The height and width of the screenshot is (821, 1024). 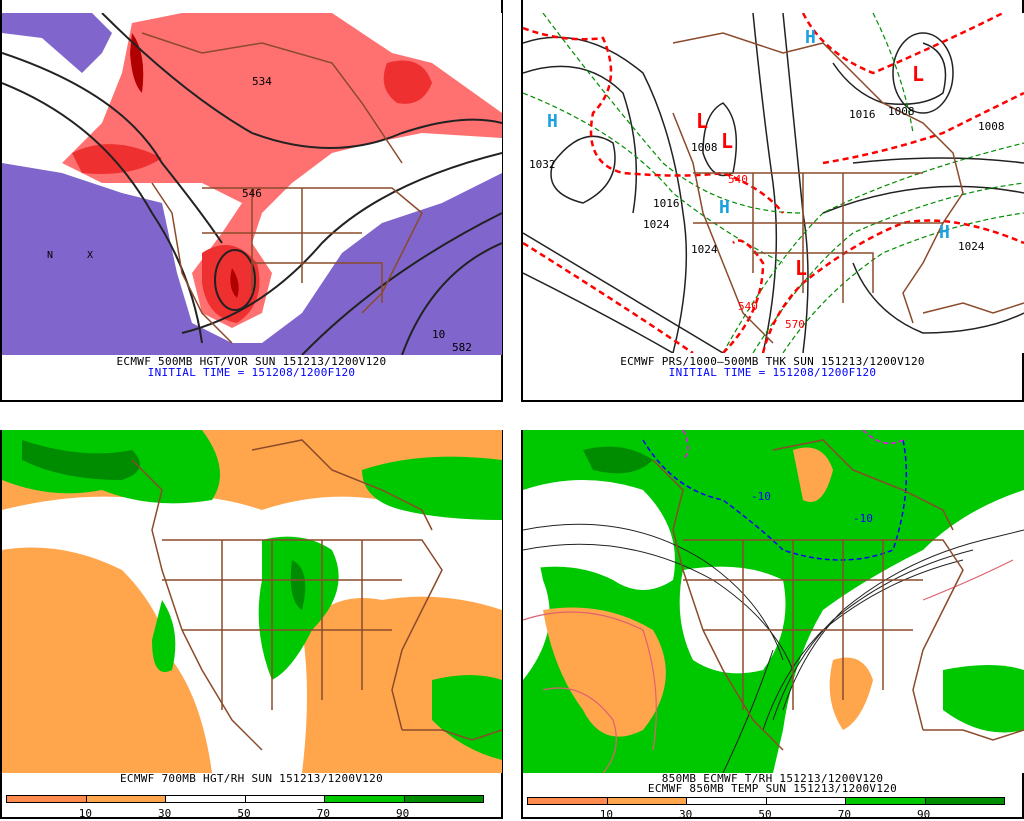 What do you see at coordinates (542, 164) in the screenshot?
I see `isobar-label: 1032` at bounding box center [542, 164].